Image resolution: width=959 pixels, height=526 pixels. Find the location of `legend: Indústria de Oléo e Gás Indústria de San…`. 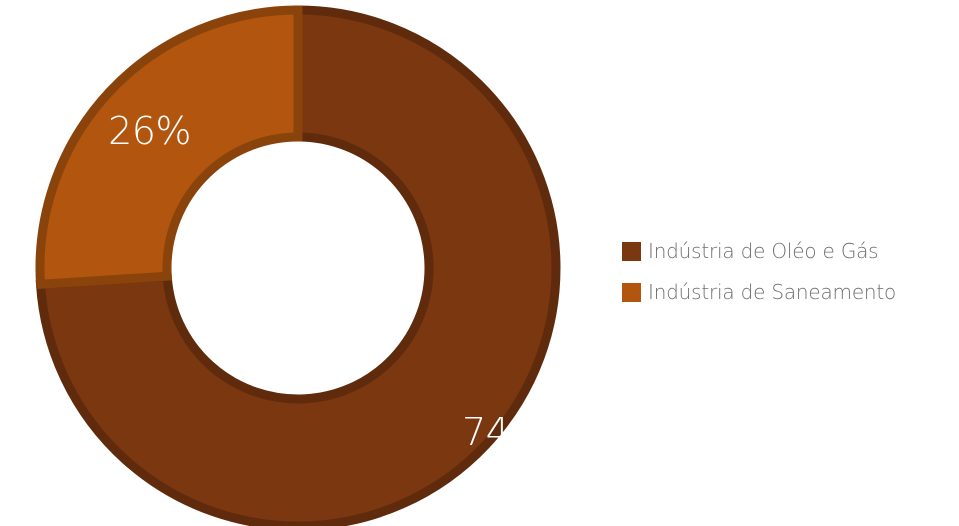

legend: Indústria de Oléo e Gás Indústria de San… is located at coordinates (759, 280).